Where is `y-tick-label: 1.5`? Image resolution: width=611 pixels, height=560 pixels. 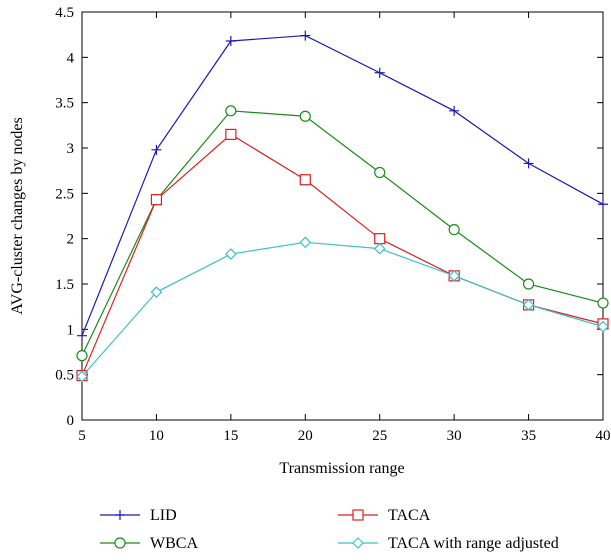
y-tick-label: 1.5 is located at coordinates (64, 285).